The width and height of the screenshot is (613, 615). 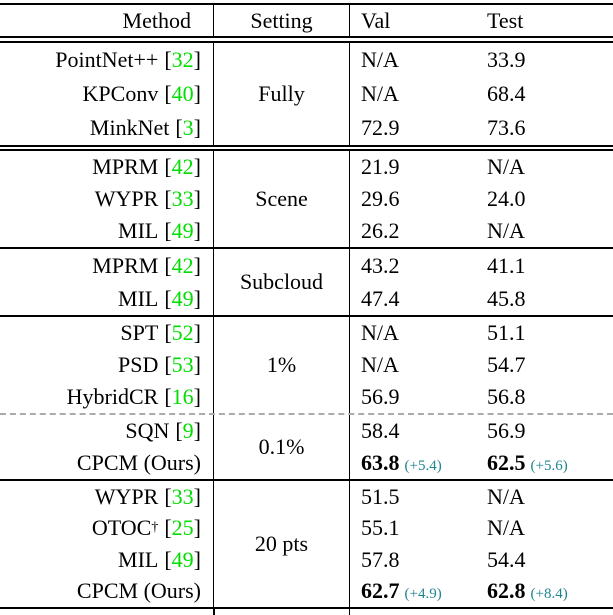 What do you see at coordinates (506, 298) in the screenshot?
I see `test-cell: 45.8` at bounding box center [506, 298].